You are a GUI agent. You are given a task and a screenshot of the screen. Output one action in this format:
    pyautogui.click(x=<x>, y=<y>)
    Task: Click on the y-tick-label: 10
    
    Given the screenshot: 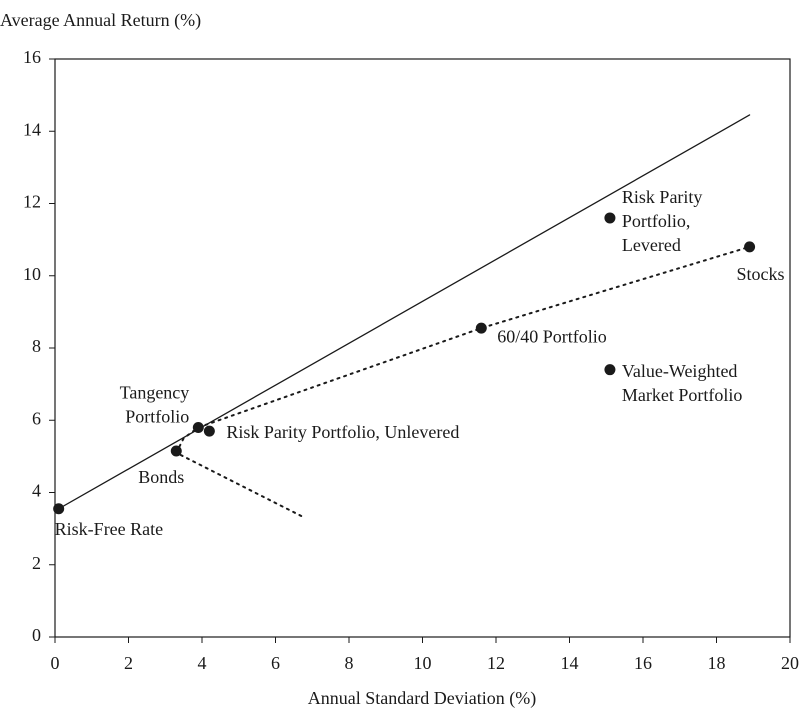 What is the action you would take?
    pyautogui.click(x=32, y=274)
    